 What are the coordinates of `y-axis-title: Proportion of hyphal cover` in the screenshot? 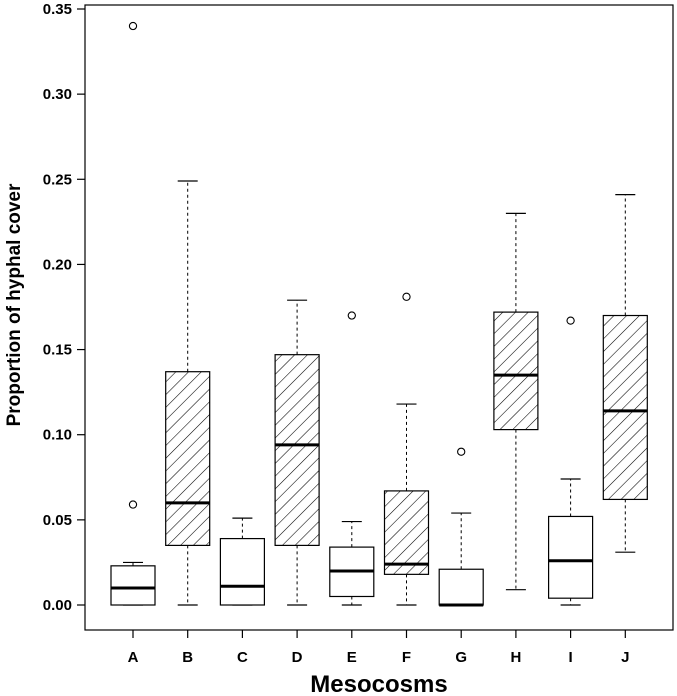 It's located at (14, 304).